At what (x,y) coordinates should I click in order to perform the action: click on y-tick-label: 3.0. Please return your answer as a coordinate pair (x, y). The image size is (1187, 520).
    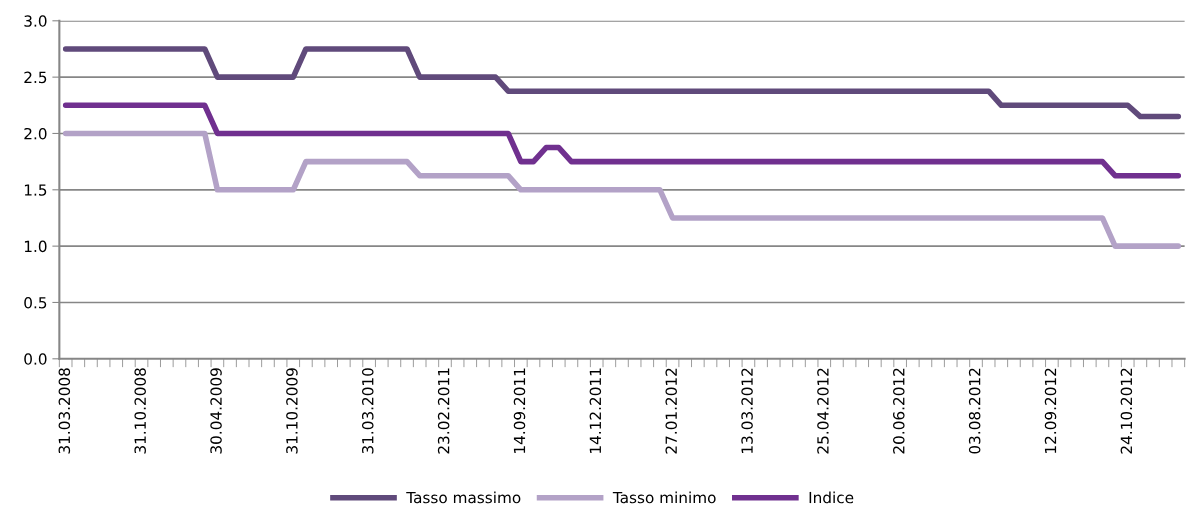
    Looking at the image, I should click on (35, 21).